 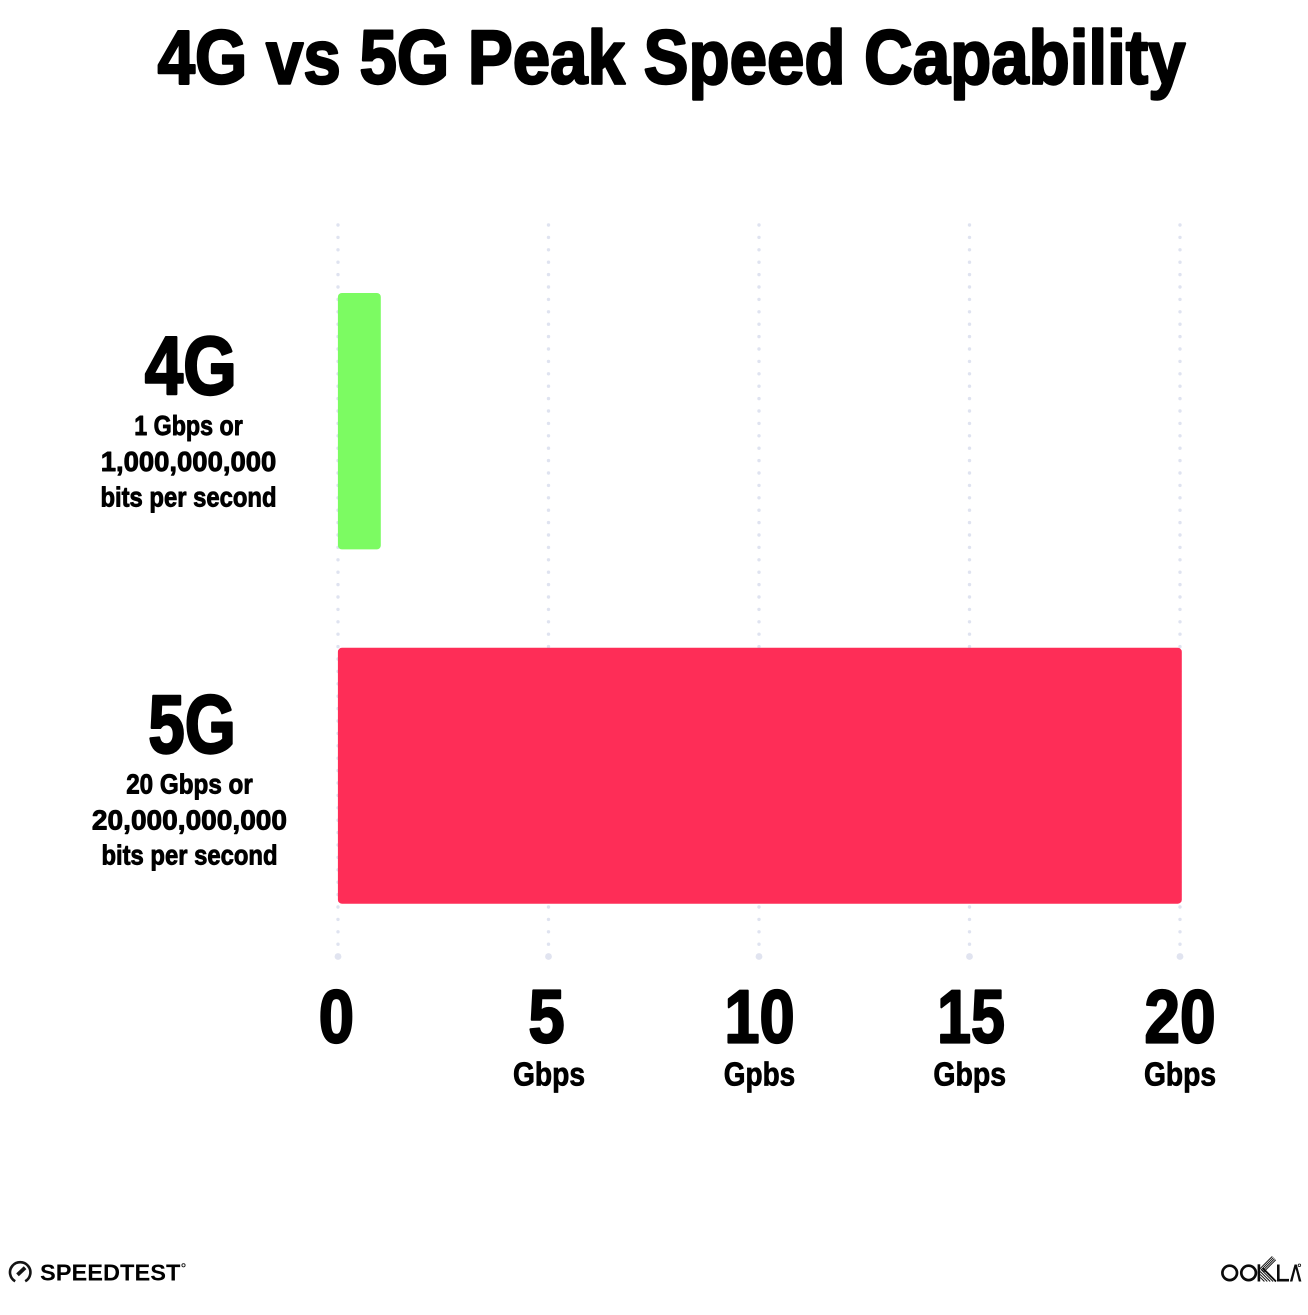 I want to click on svg-text: 1 Gbps or, so click(x=188, y=425).